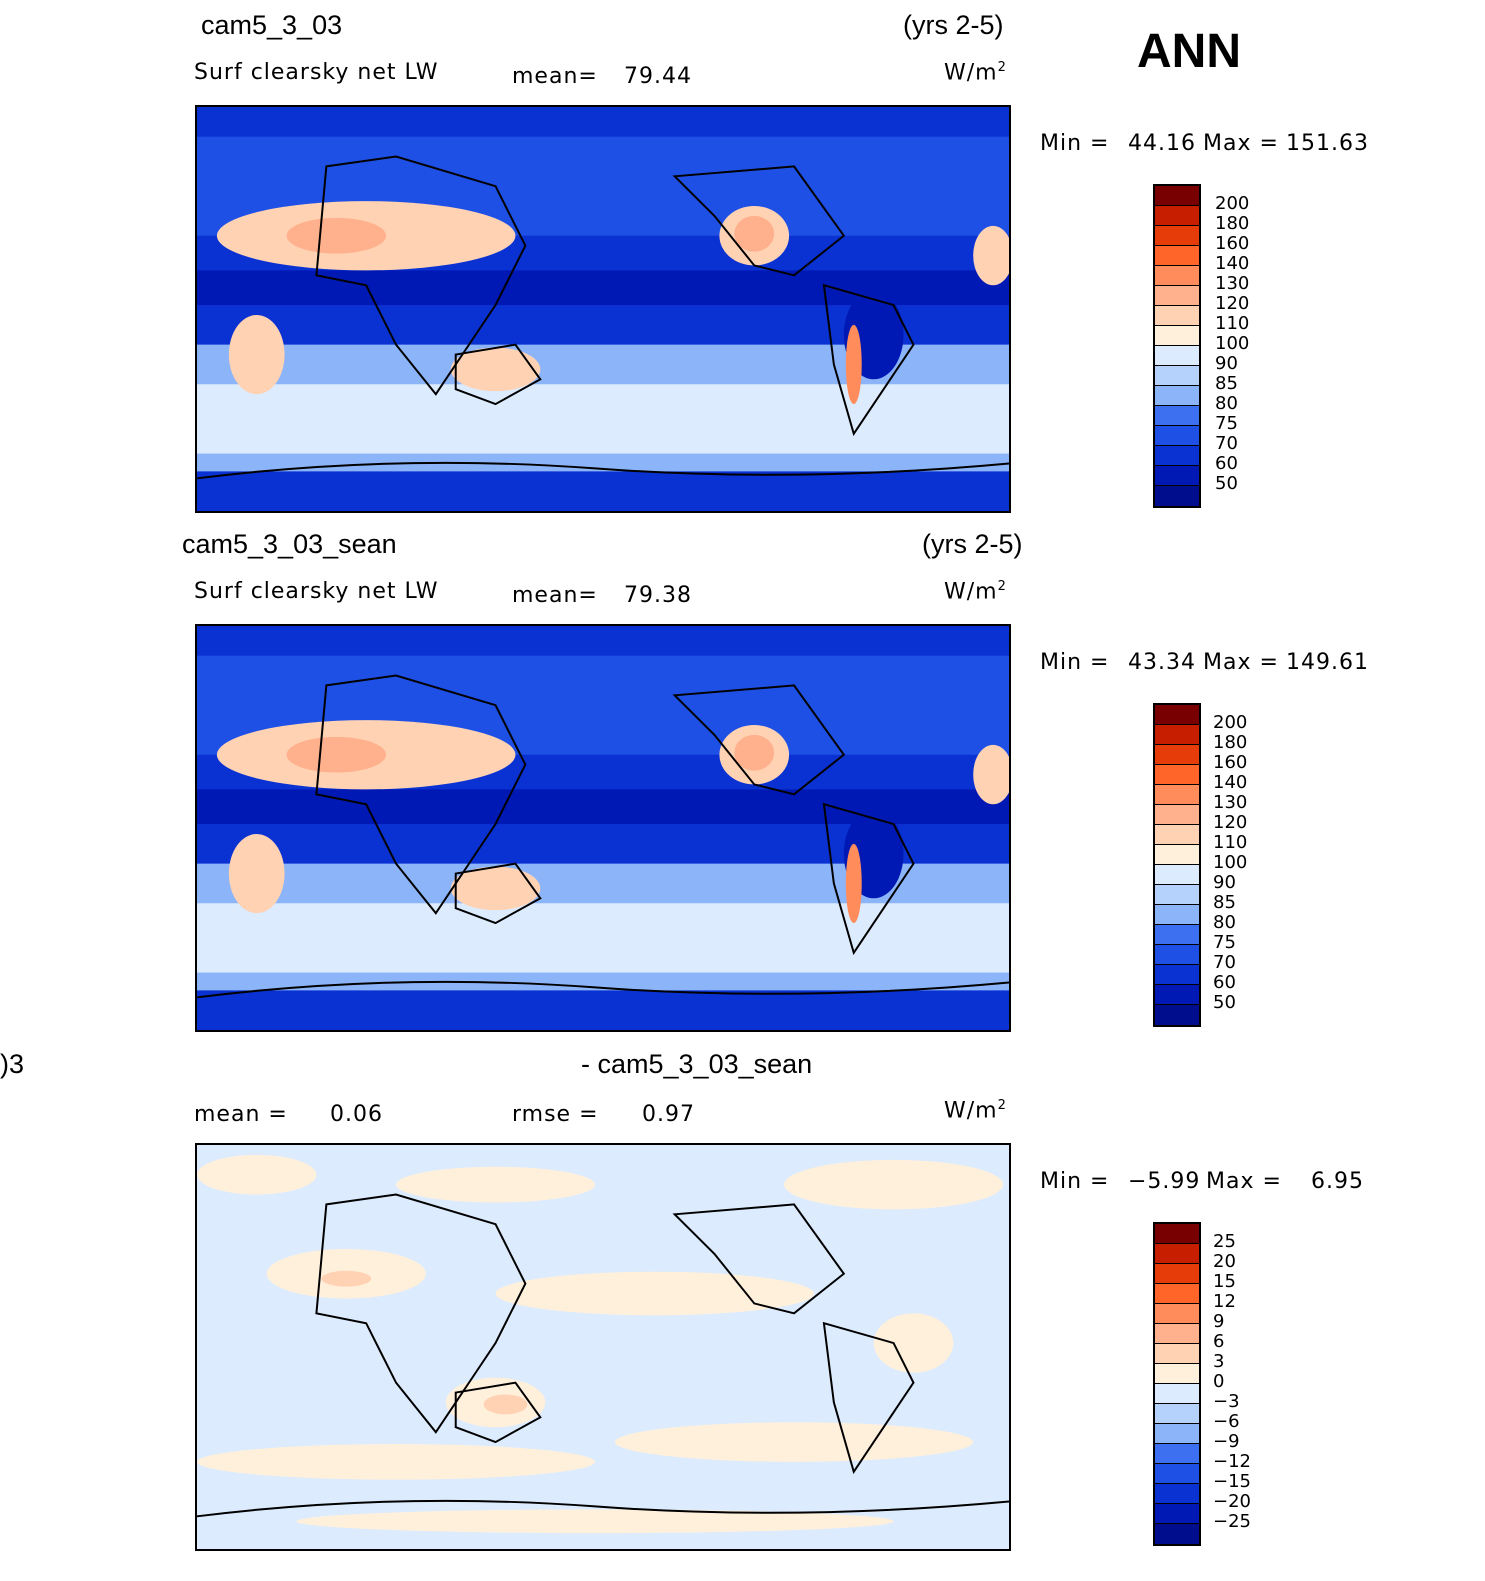 The height and width of the screenshot is (1581, 1485). I want to click on panel3-mean-value: 0.06, so click(356, 1114).